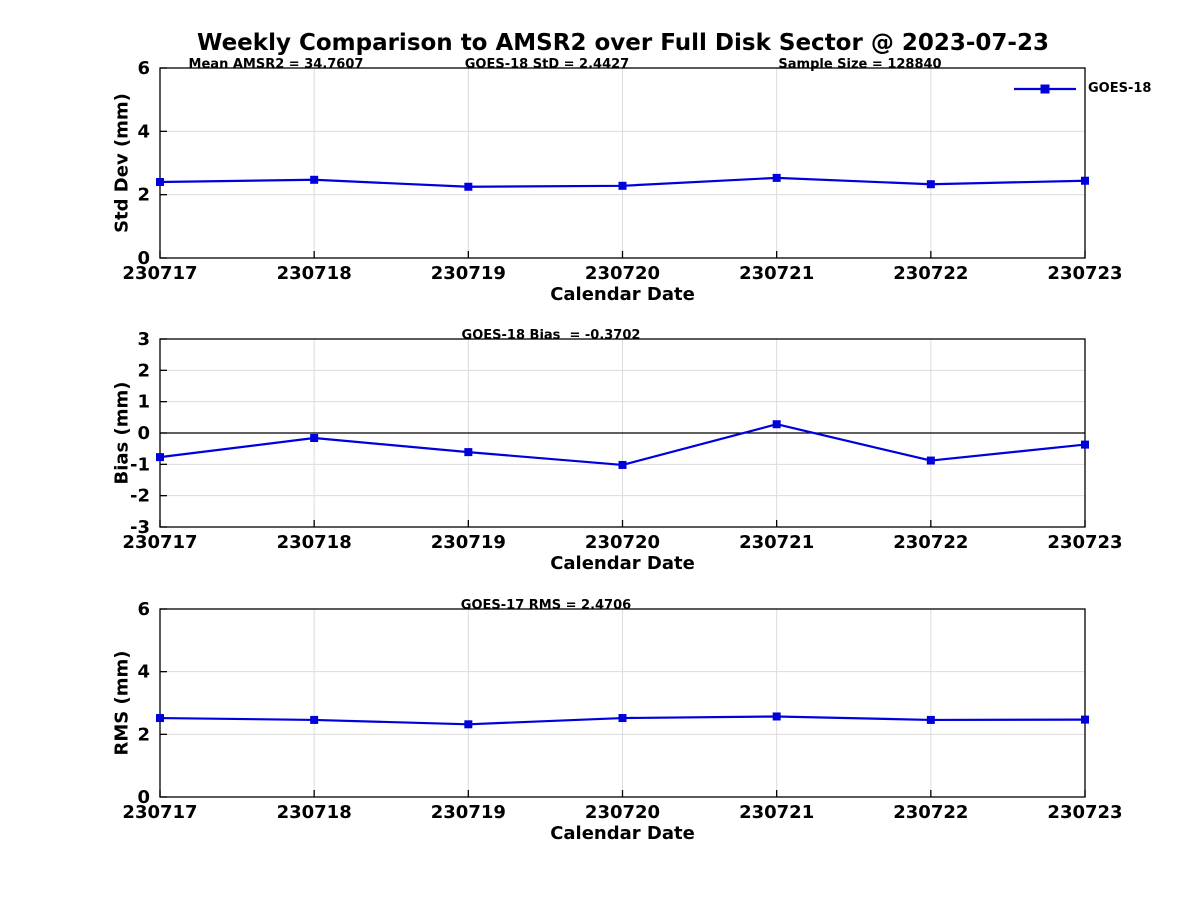 This screenshot has height=900, width=1200. I want to click on stddev-x-axis-label: Calendar Date, so click(622, 294).